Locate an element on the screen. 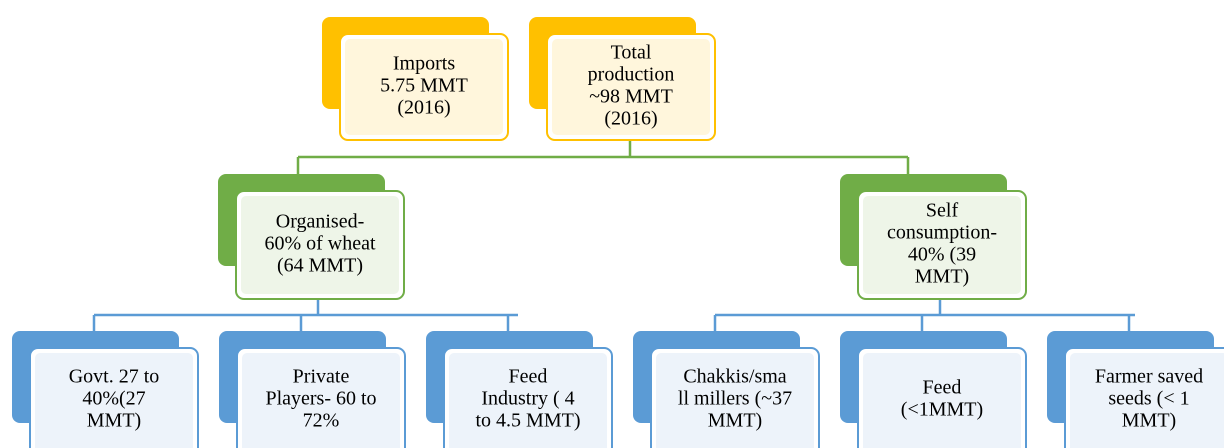 This screenshot has width=1224, height=448. node-label: consumption- is located at coordinates (942, 233).